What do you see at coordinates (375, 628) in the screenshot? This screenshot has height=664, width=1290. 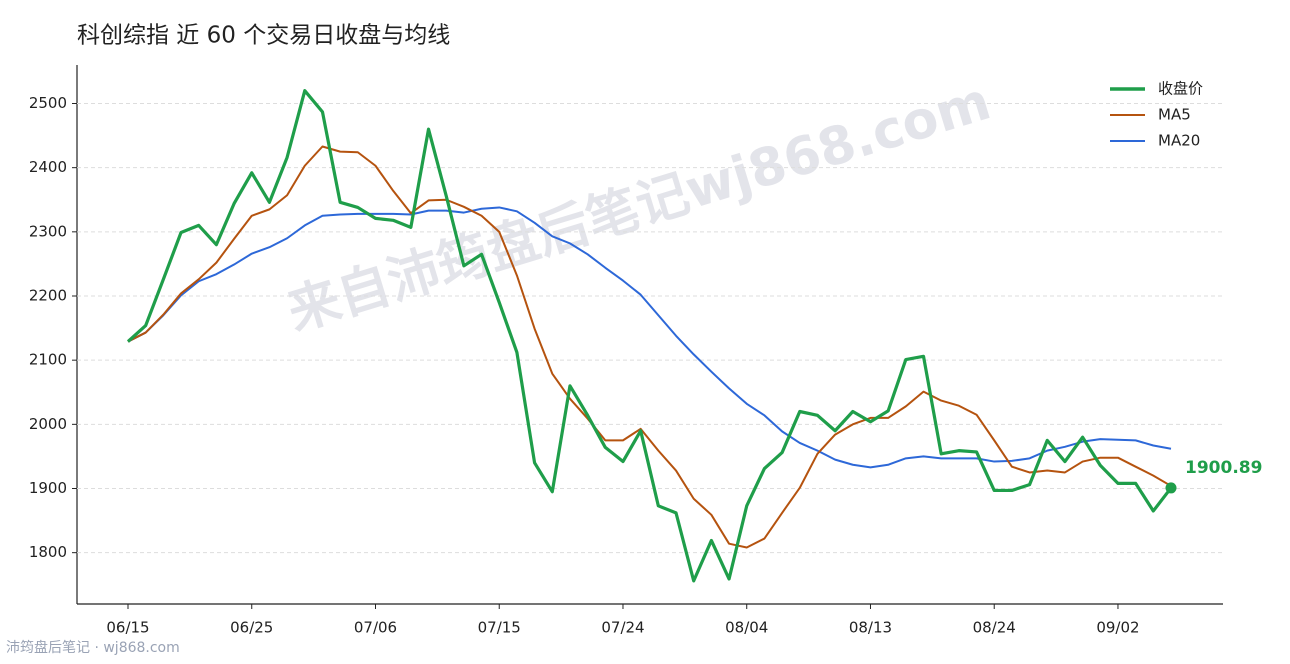 I see `x-tick-label: 07/06` at bounding box center [375, 628].